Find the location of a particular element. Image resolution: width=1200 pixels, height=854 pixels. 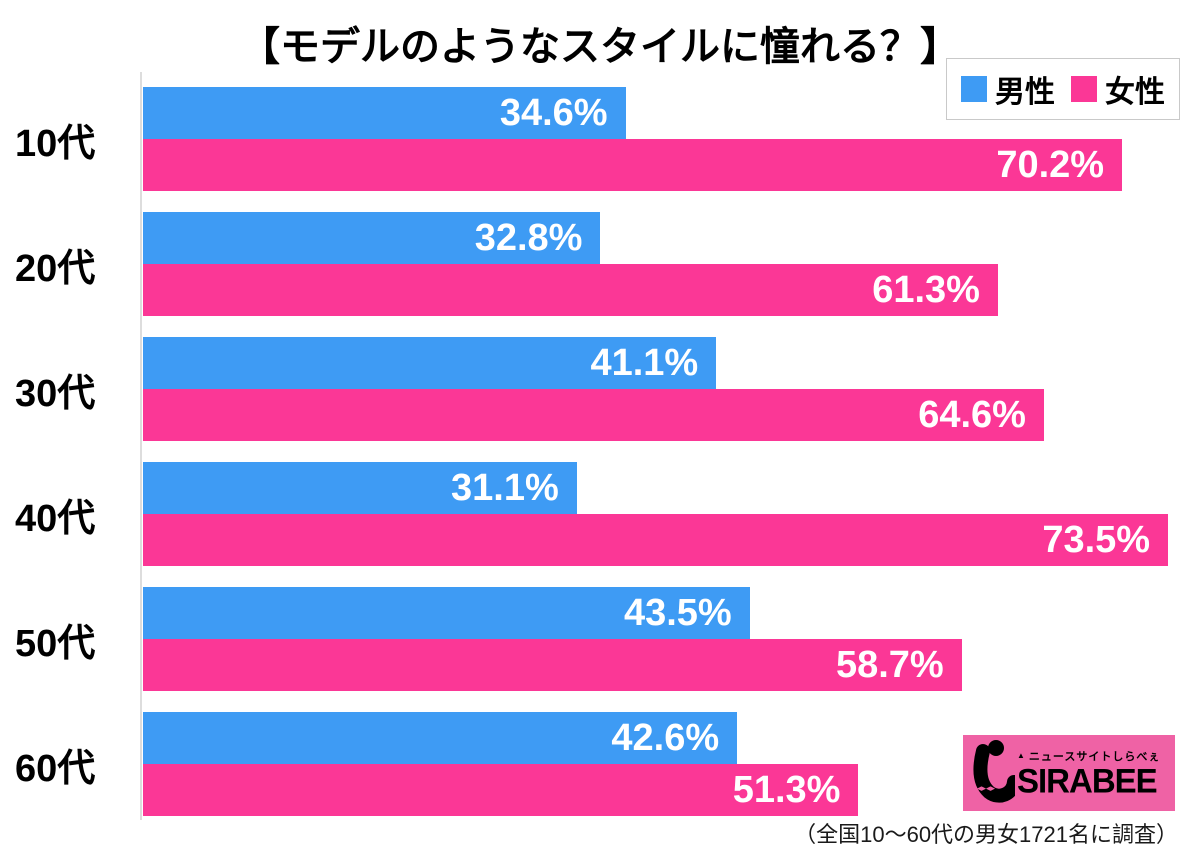

chart-title: 【モデルのようなスタイルに憧れる？】 is located at coordinates (600, 47).